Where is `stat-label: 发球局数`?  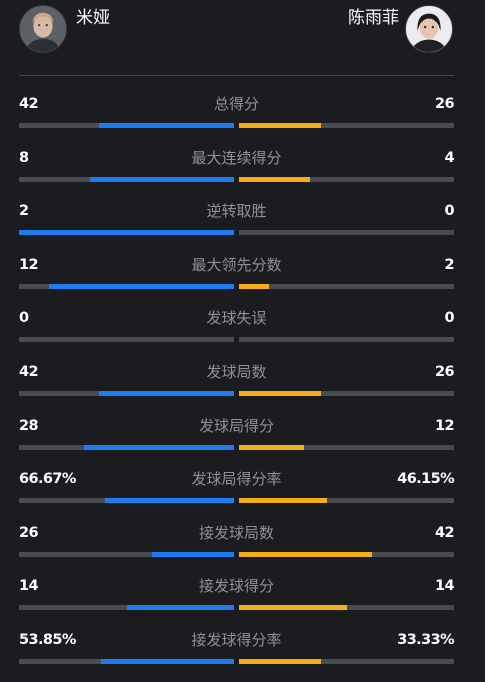 stat-label: 发球局数 is located at coordinates (236, 371).